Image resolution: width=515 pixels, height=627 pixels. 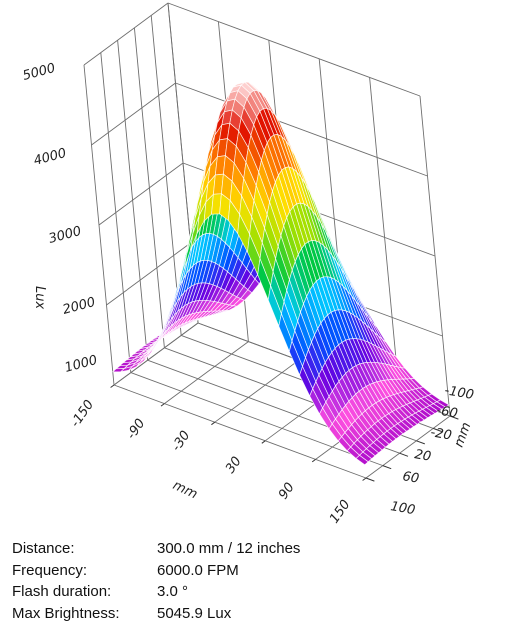 I want to click on info-value: 5045.9 Lux, so click(x=194, y=613).